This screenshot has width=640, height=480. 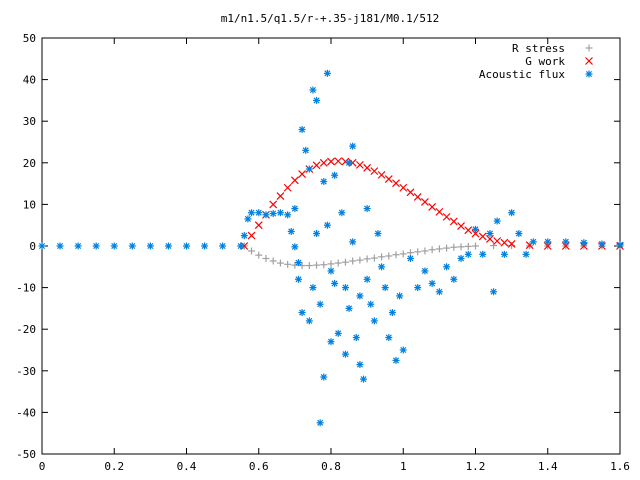 What do you see at coordinates (114, 466) in the screenshot?
I see `x-tick-label: 0.2` at bounding box center [114, 466].